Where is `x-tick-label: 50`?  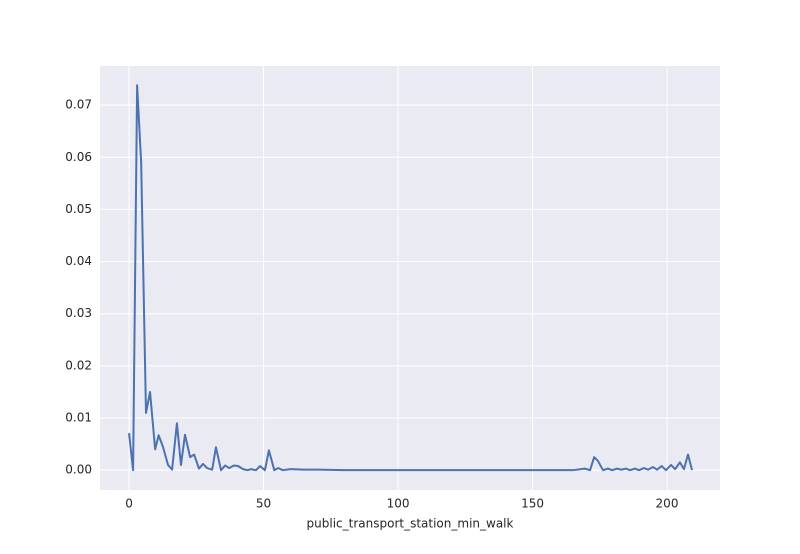
x-tick-label: 50 is located at coordinates (263, 504).